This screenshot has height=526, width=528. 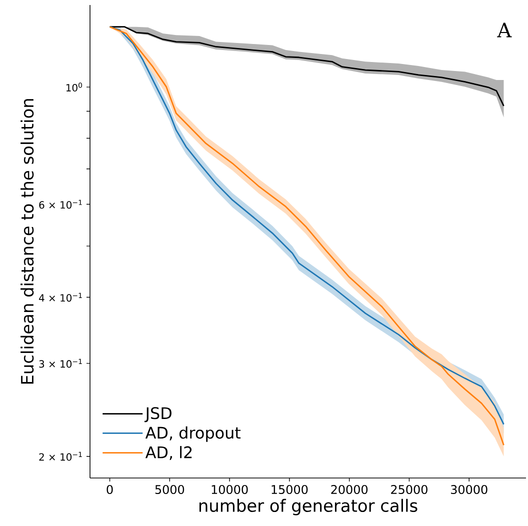 I want to click on legend-label: JSD, so click(x=158, y=414).